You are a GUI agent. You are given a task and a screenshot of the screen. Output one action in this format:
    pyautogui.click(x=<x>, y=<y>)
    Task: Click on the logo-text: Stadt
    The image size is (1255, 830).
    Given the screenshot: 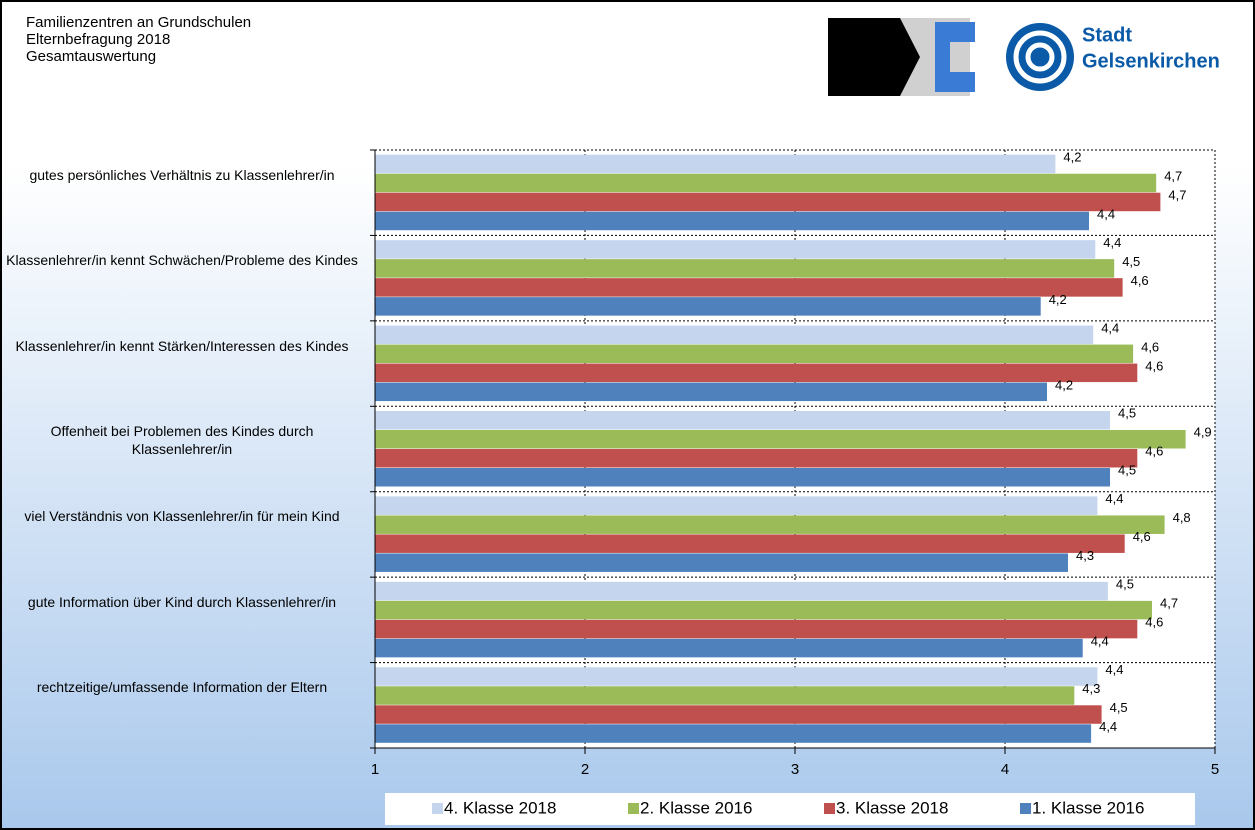 What is the action you would take?
    pyautogui.click(x=1107, y=35)
    